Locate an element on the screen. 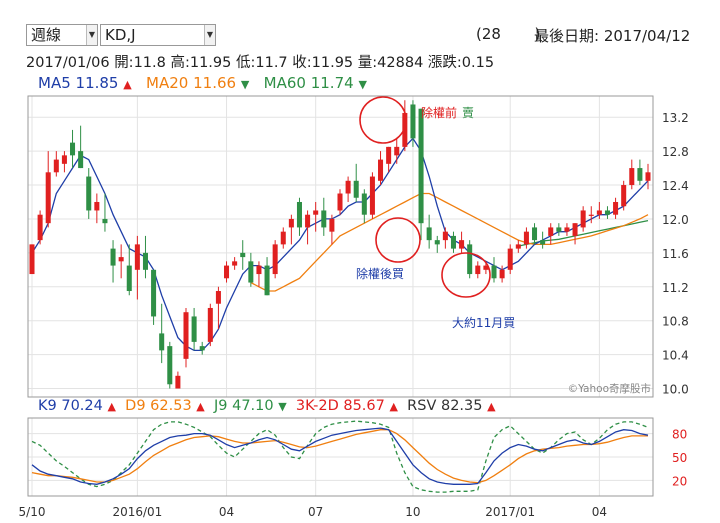  ma5-legend: MA5 11.85 is located at coordinates (78, 83).